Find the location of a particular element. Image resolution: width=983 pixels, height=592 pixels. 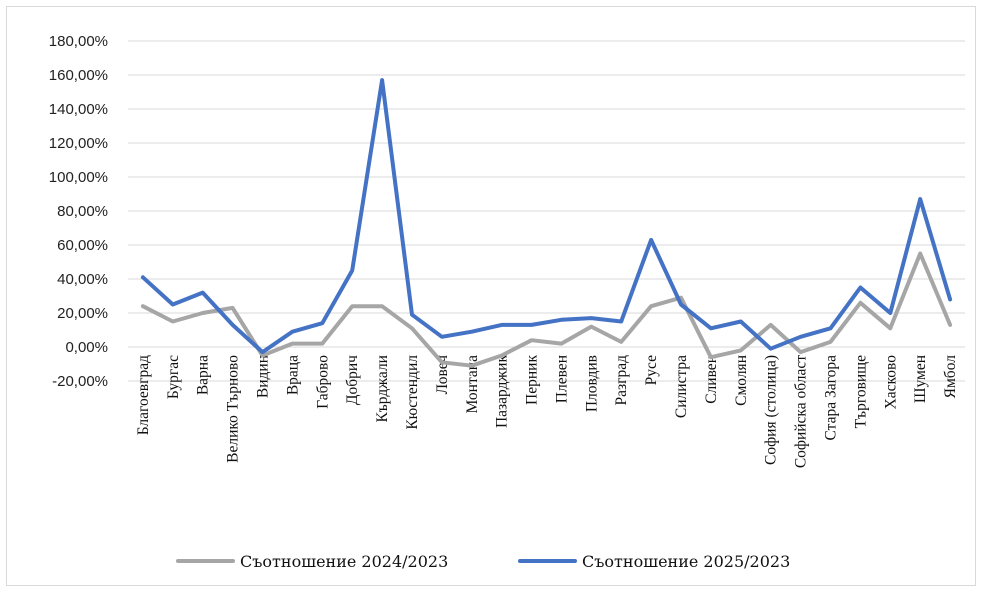

x-category-label: Сливен is located at coordinates (711, 379).